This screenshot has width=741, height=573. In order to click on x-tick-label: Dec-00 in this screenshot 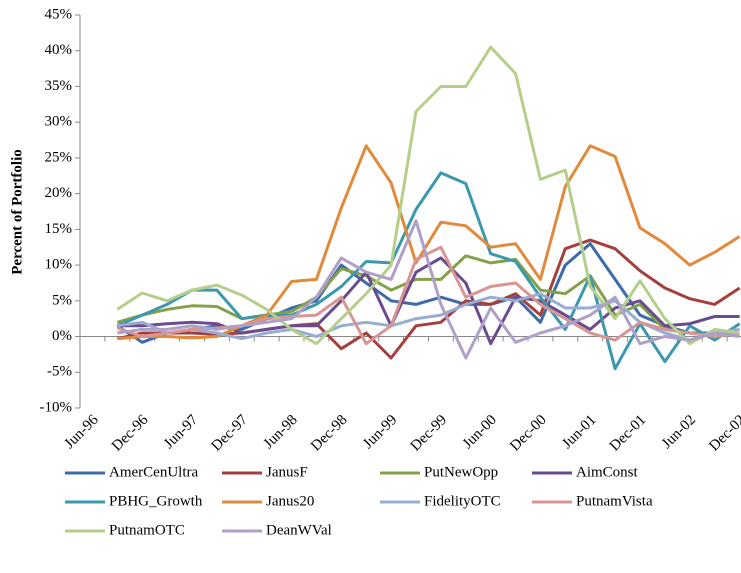, I will do `click(528, 433)`.